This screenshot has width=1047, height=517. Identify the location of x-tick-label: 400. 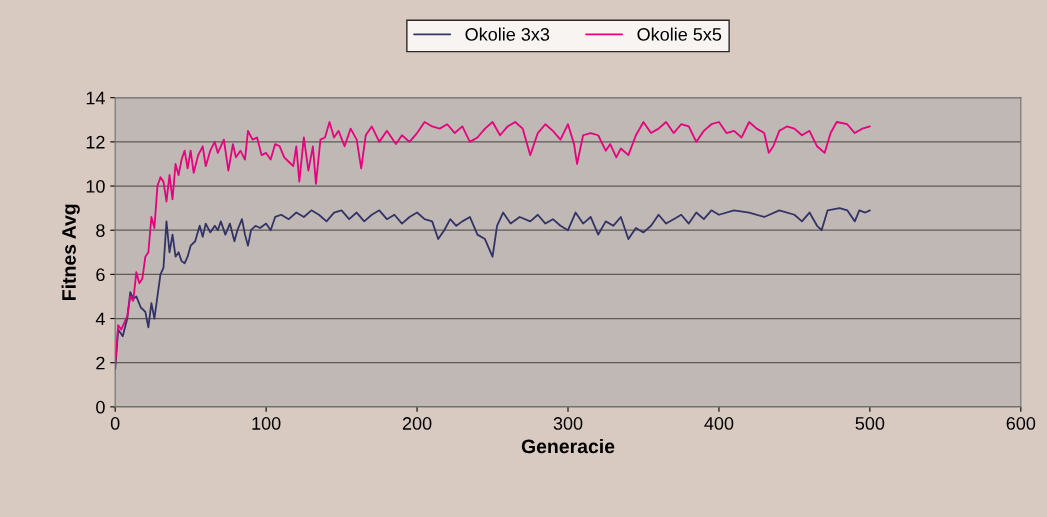
(719, 423).